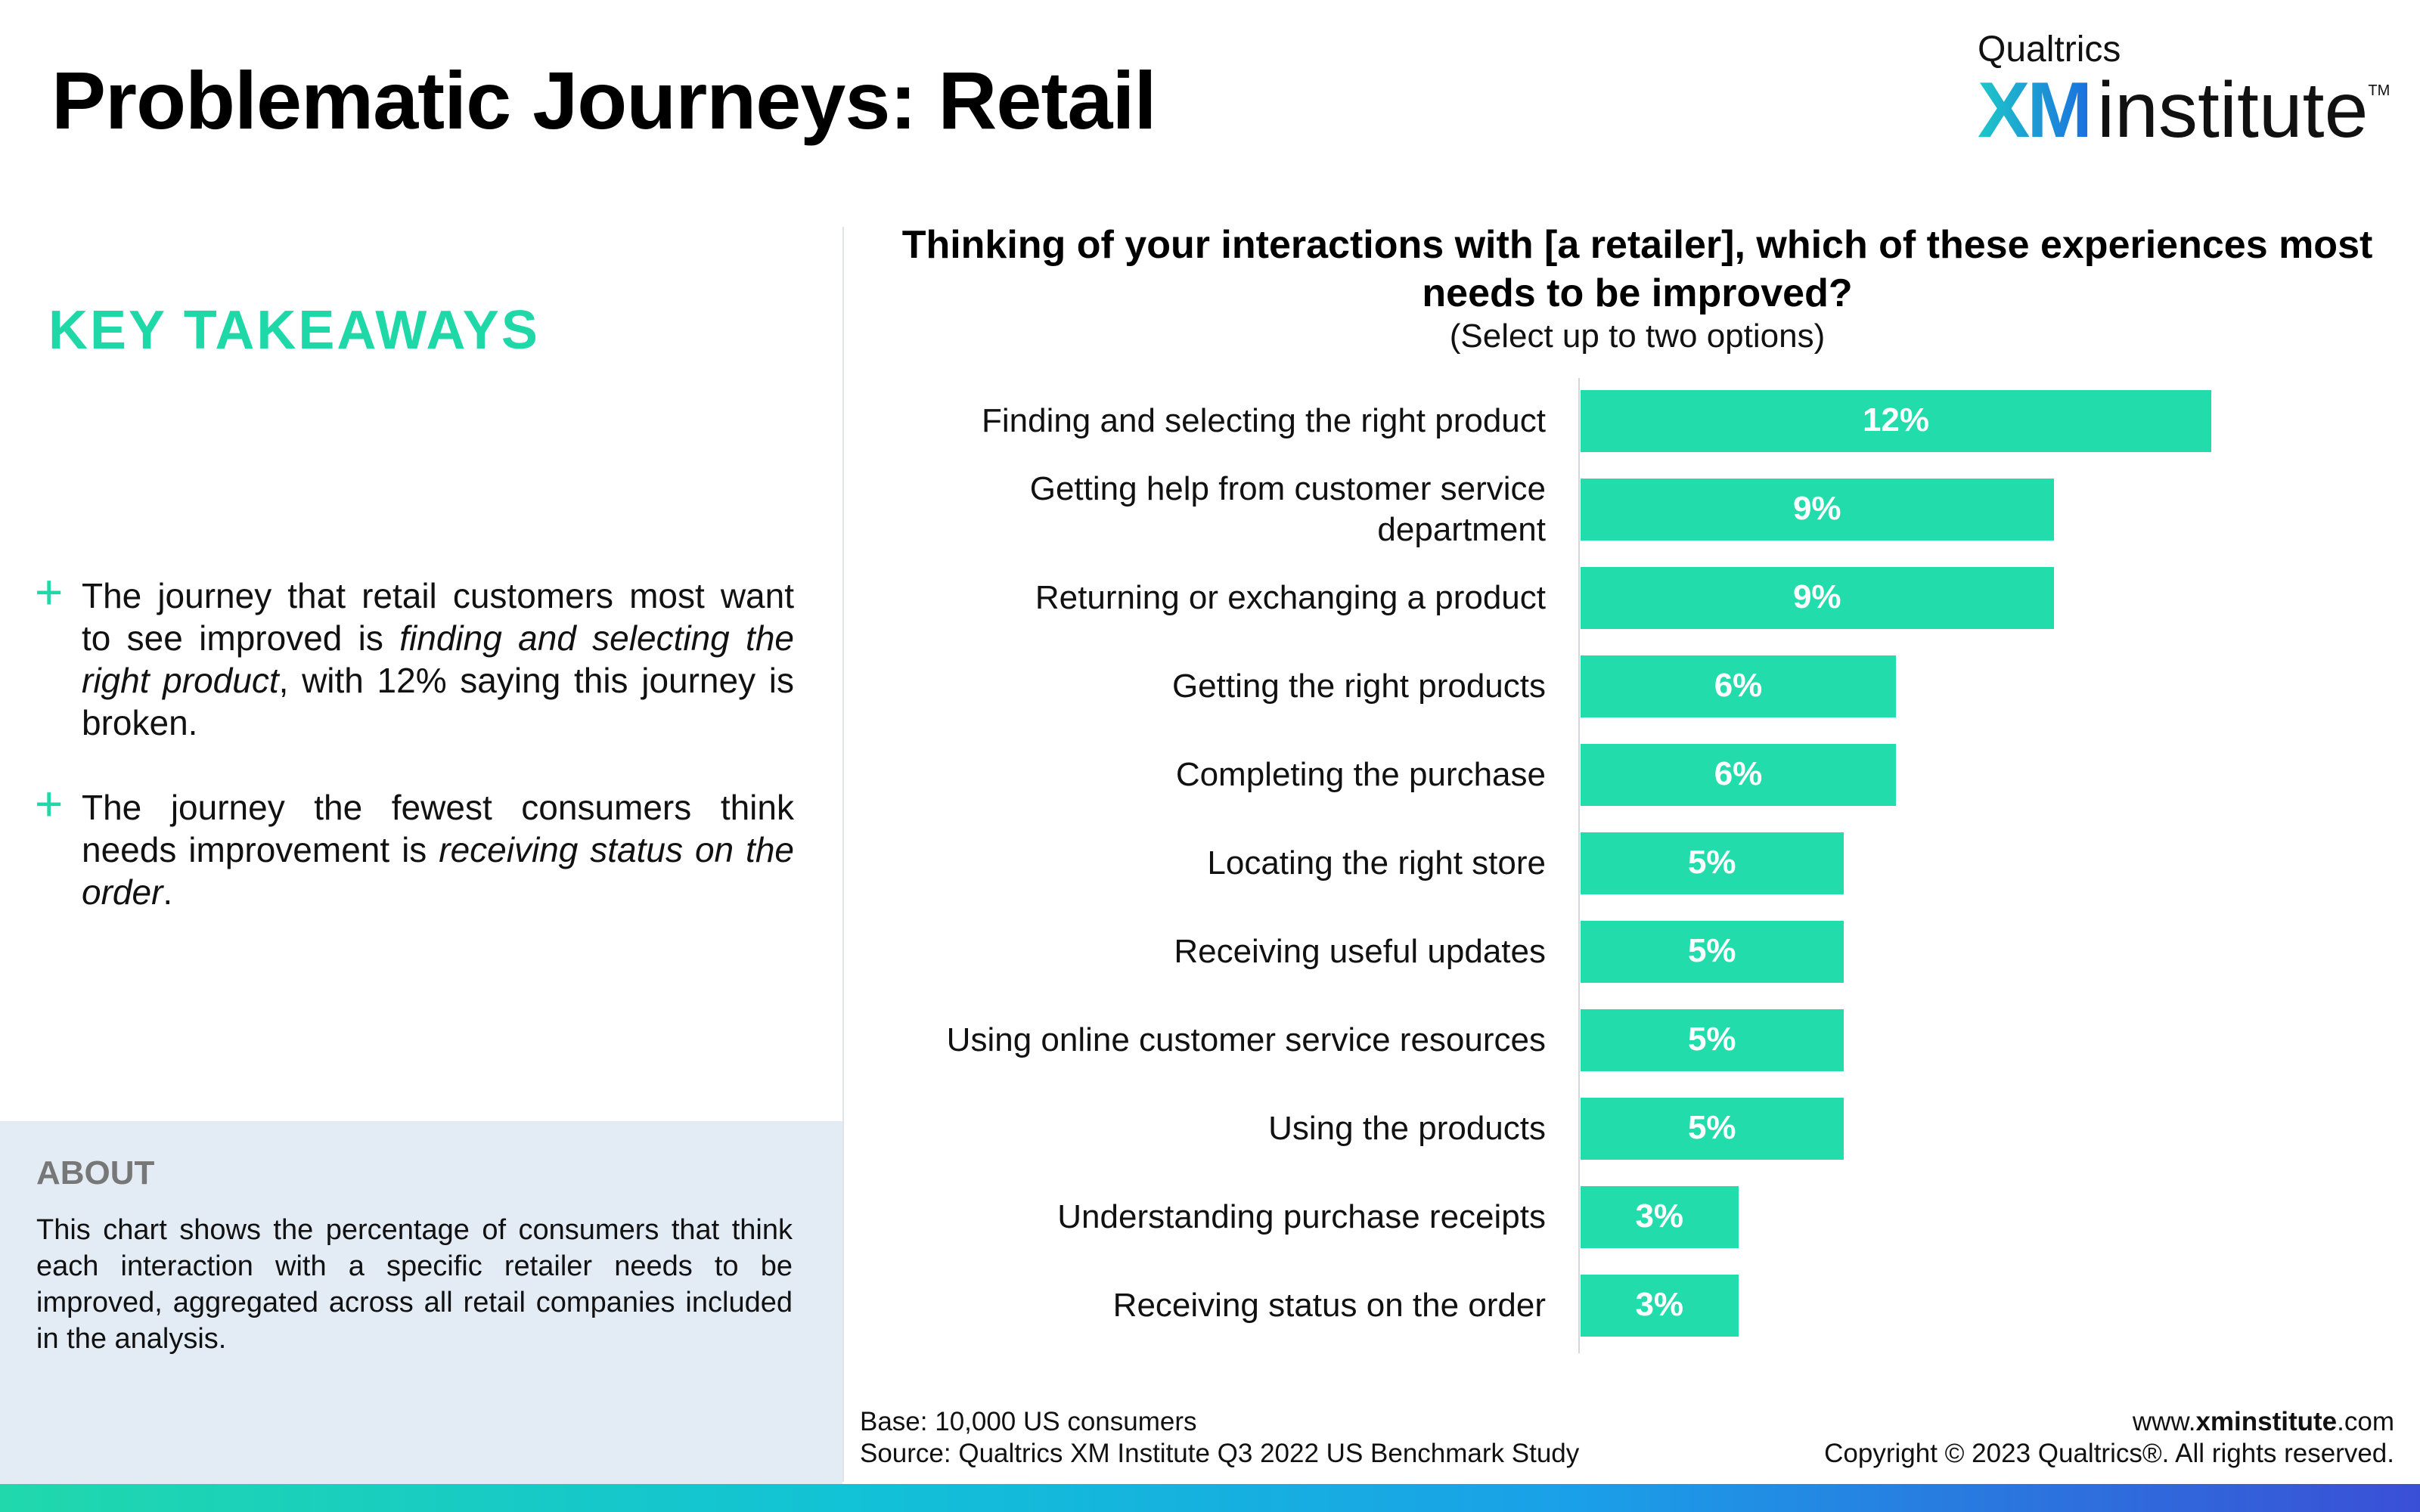  Describe the element at coordinates (2266, 1421) in the screenshot. I see `url-domain: xminstitute` at that location.